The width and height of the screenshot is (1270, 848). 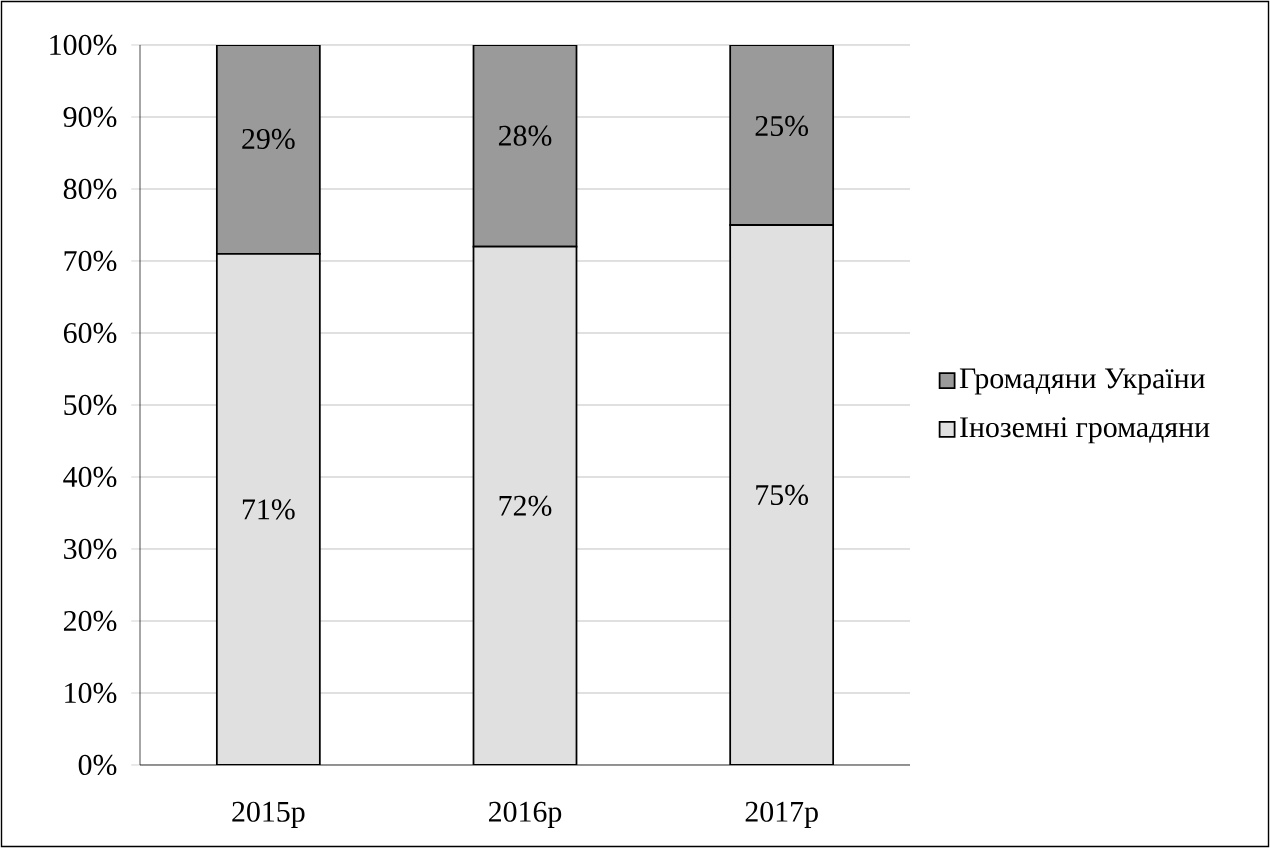 What do you see at coordinates (1082, 381) in the screenshot?
I see `legend-label: Громадяни України` at bounding box center [1082, 381].